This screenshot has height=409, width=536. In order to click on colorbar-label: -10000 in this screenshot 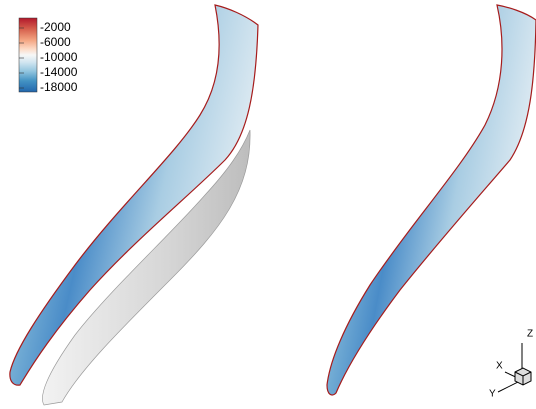, I will do `click(59, 57)`.